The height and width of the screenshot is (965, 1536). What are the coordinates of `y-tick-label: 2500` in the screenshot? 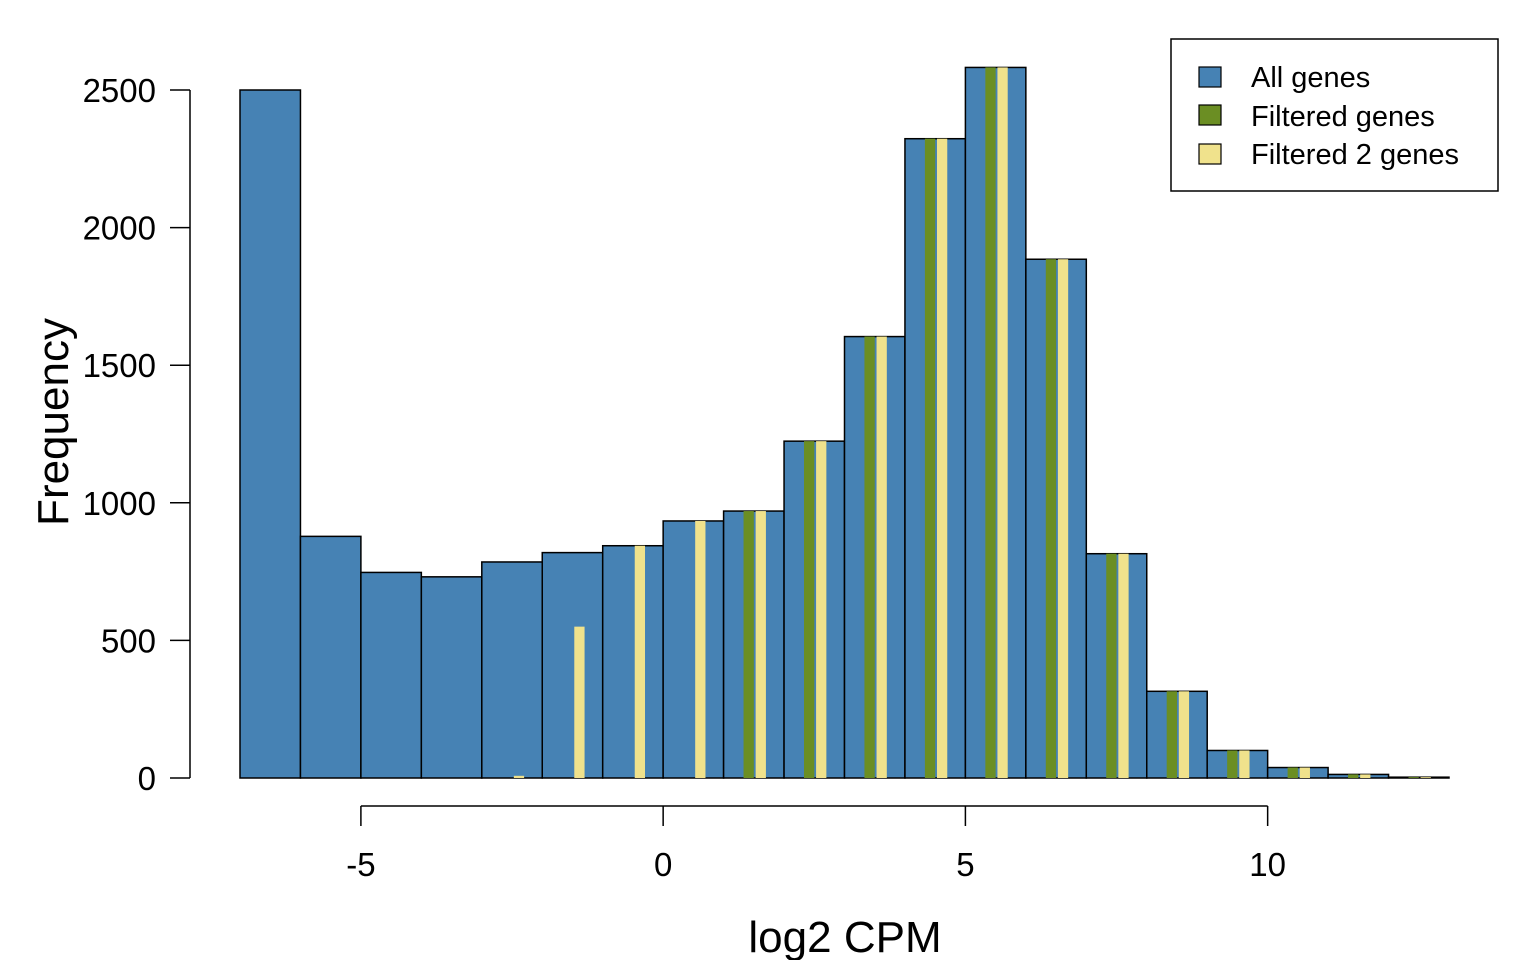 It's located at (119, 90).